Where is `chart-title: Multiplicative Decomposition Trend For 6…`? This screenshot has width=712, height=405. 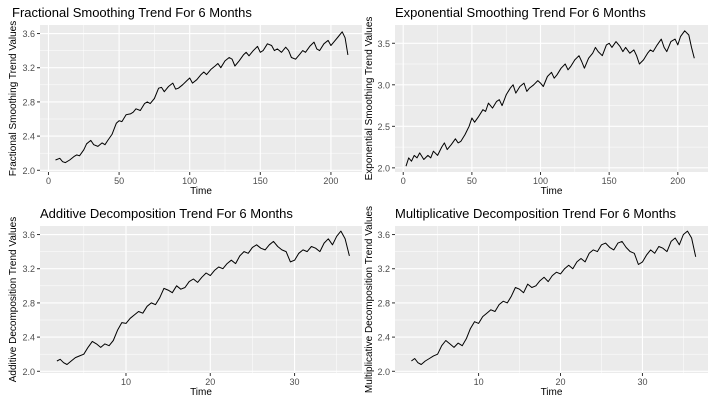 chart-title: Multiplicative Decomposition Trend For 6… is located at coordinates (536, 213).